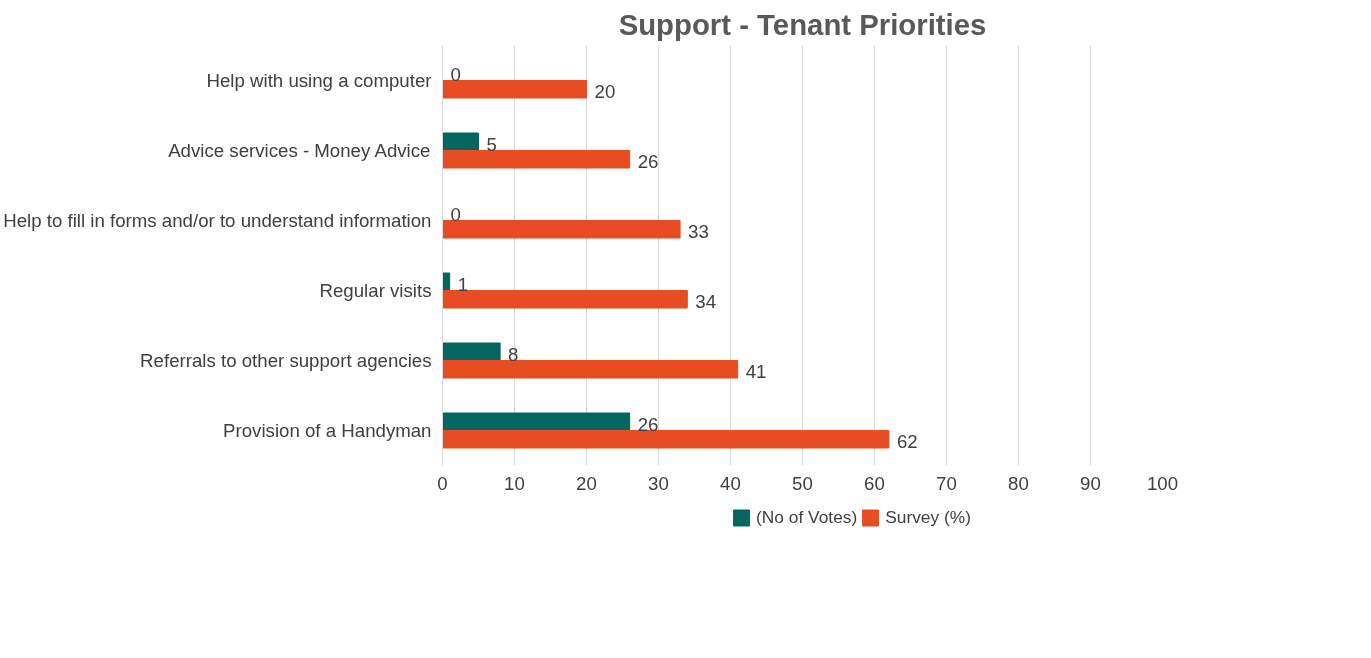 Image resolution: width=1371 pixels, height=658 pixels. Describe the element at coordinates (756, 372) in the screenshot. I see `data-label: 41` at that location.